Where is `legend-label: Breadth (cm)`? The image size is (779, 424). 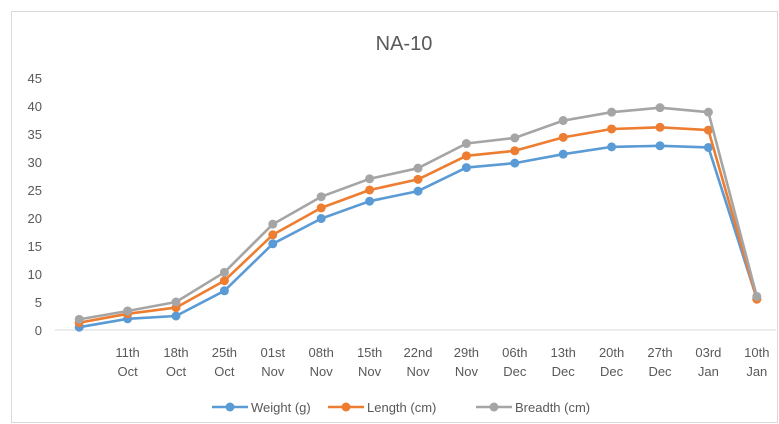 legend-label: Breadth (cm) is located at coordinates (552, 407).